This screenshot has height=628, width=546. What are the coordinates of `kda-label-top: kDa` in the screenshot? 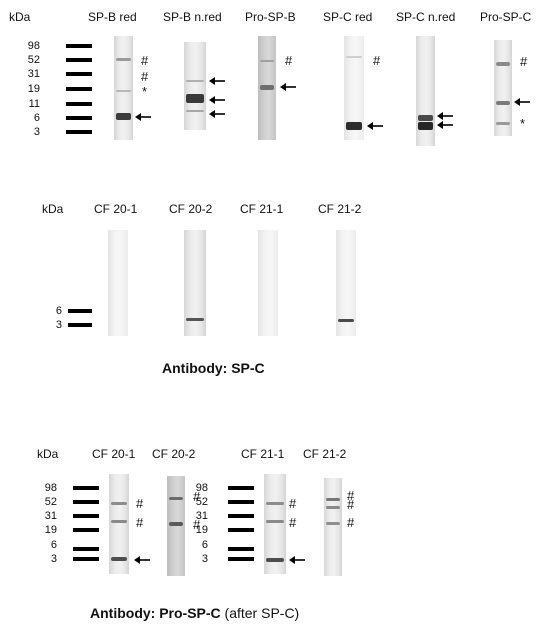 It's located at (20, 17).